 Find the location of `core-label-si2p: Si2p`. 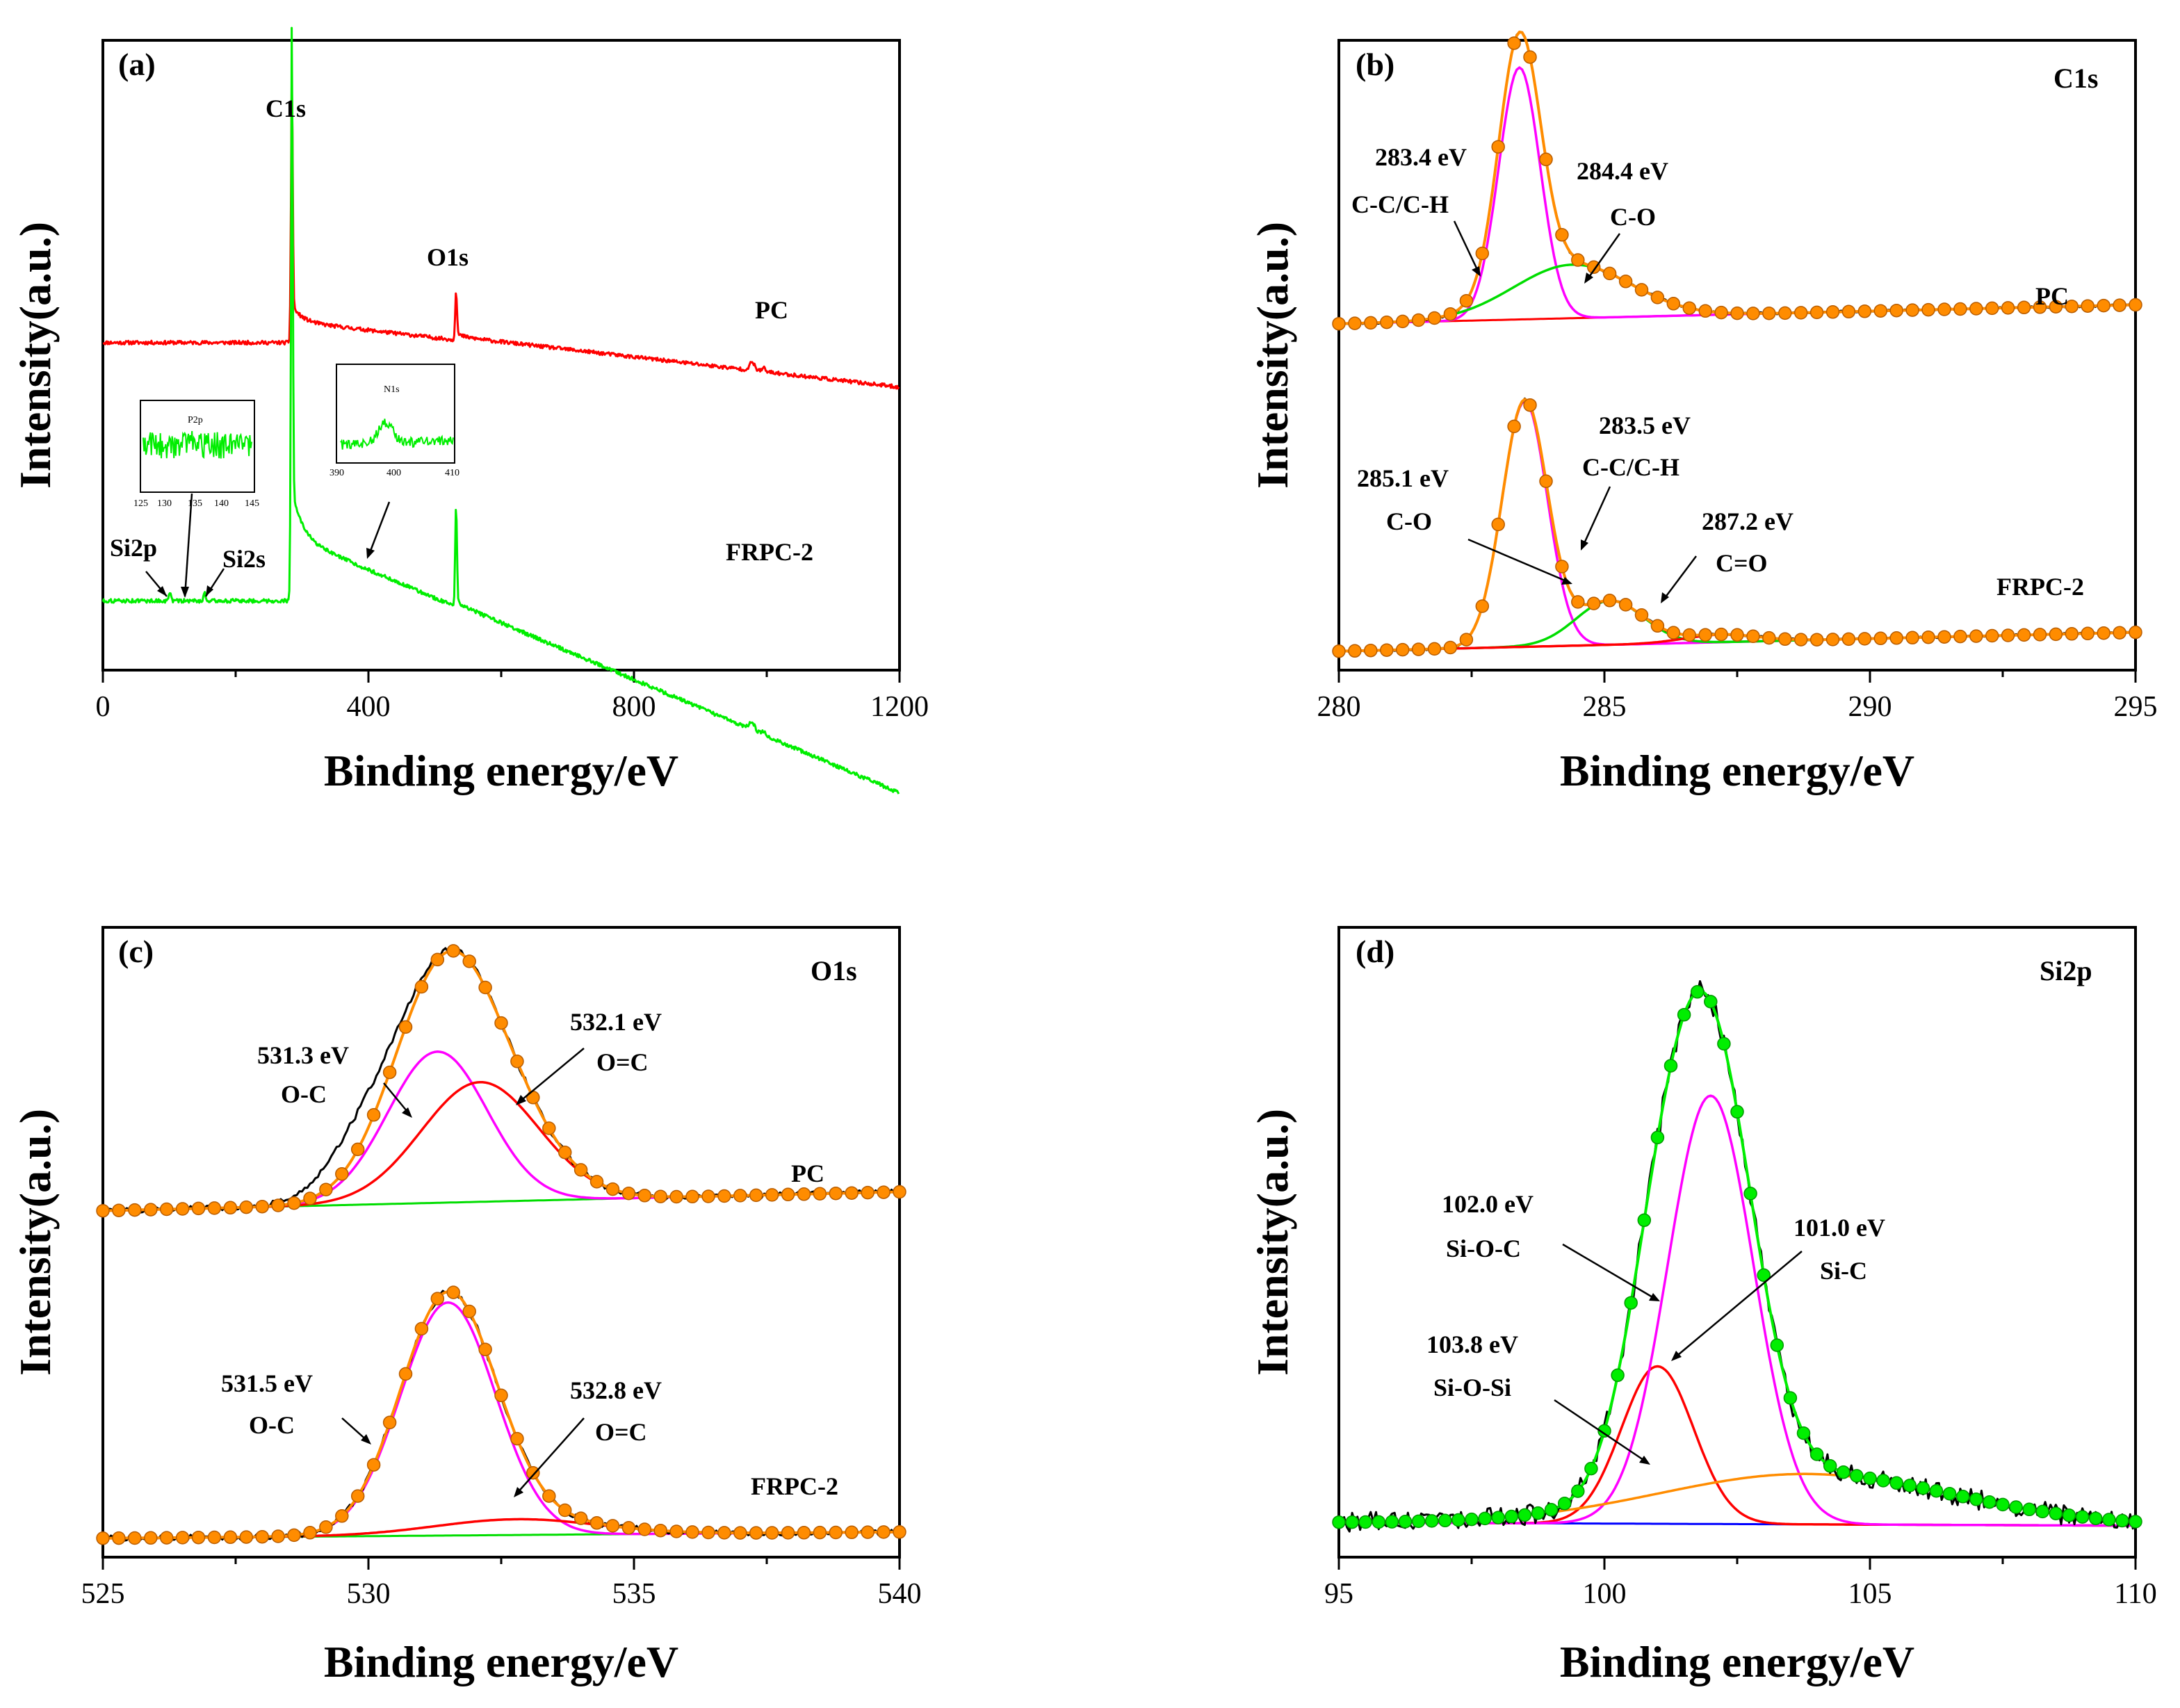

core-label-si2p: Si2p is located at coordinates (2066, 971).